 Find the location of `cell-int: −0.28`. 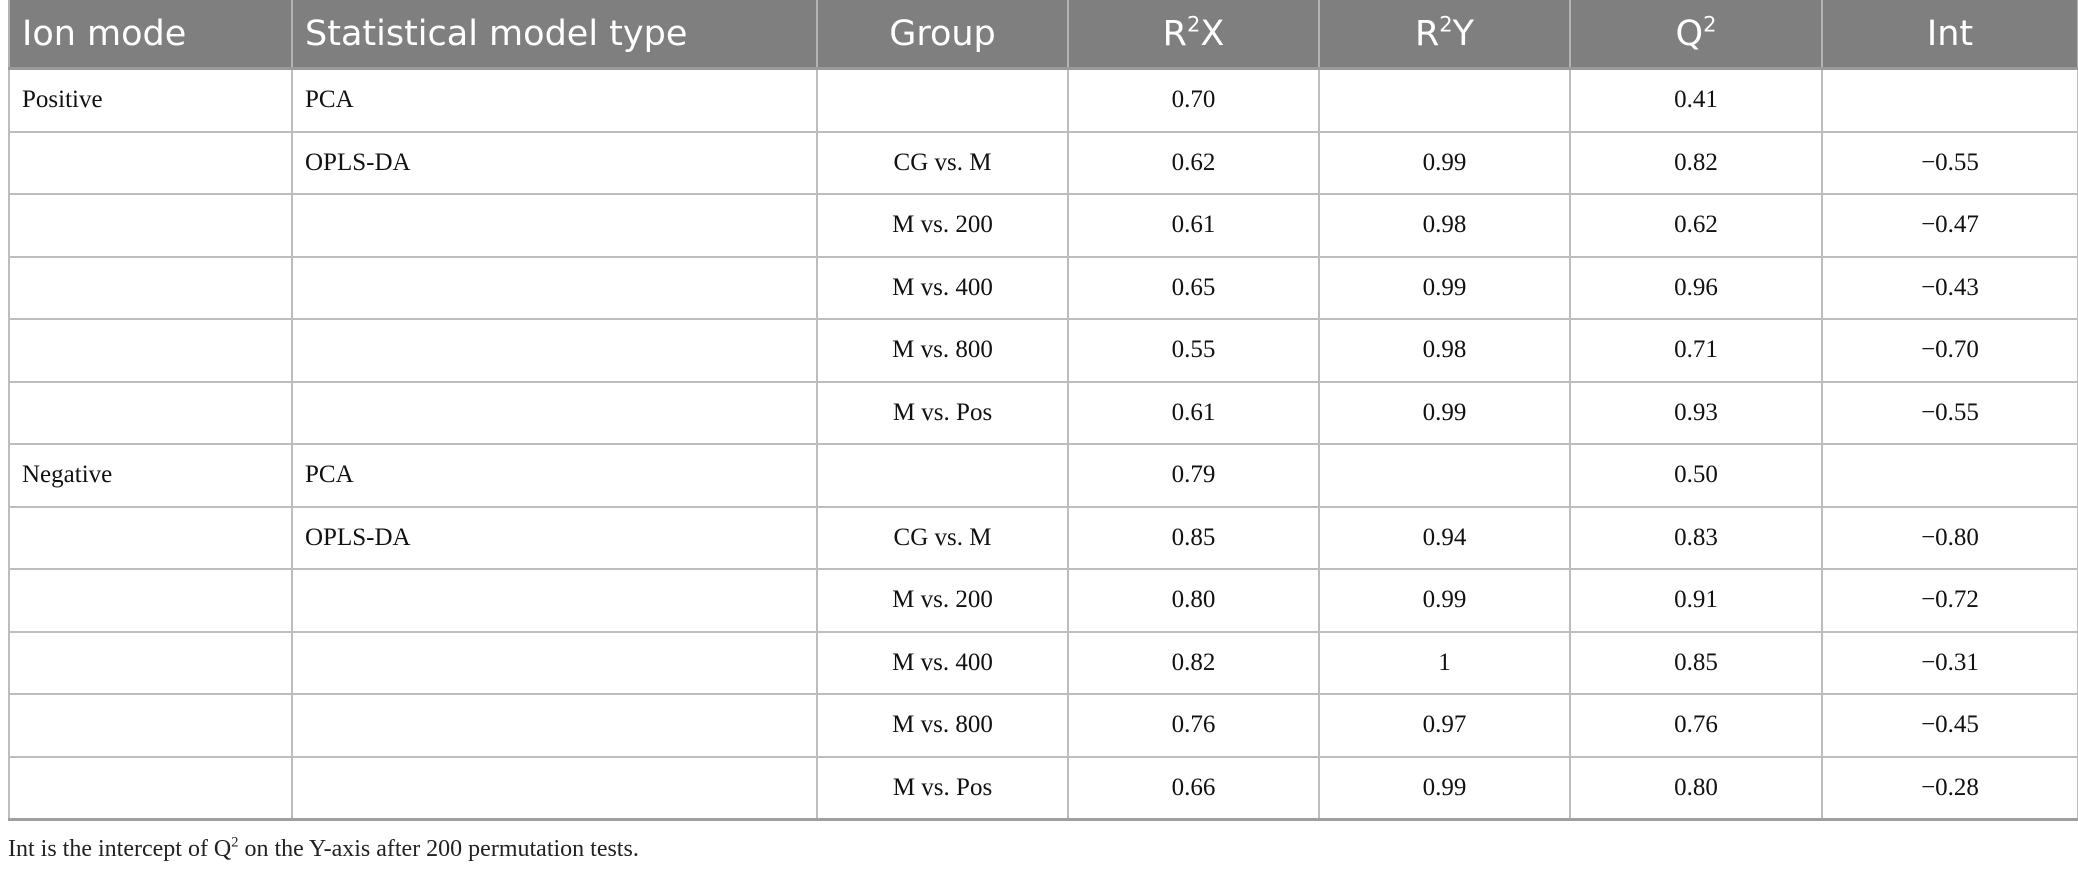

cell-int: −0.28 is located at coordinates (1949, 788).